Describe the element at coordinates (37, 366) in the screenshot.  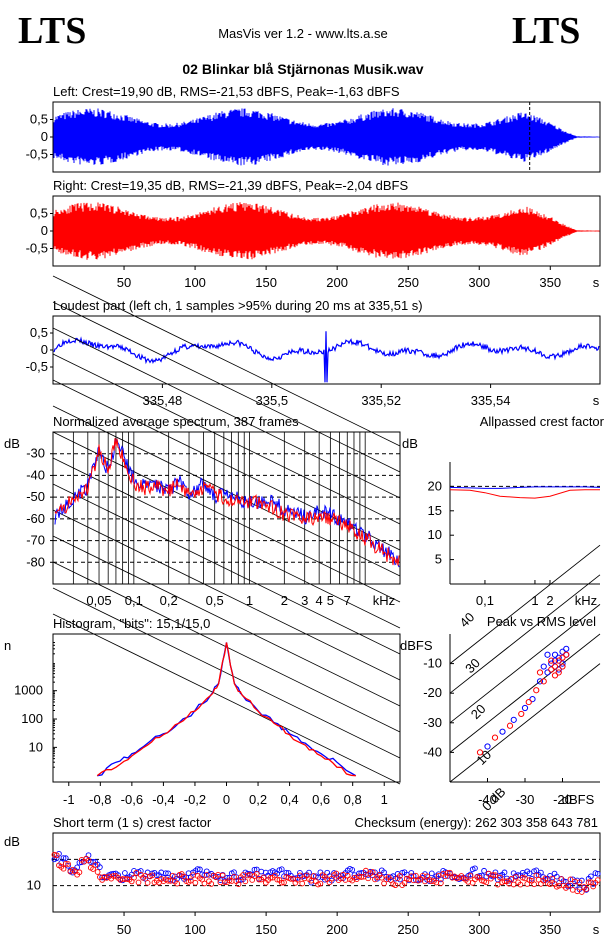
I see `loudest-part-ytick-label: -0,5` at that location.